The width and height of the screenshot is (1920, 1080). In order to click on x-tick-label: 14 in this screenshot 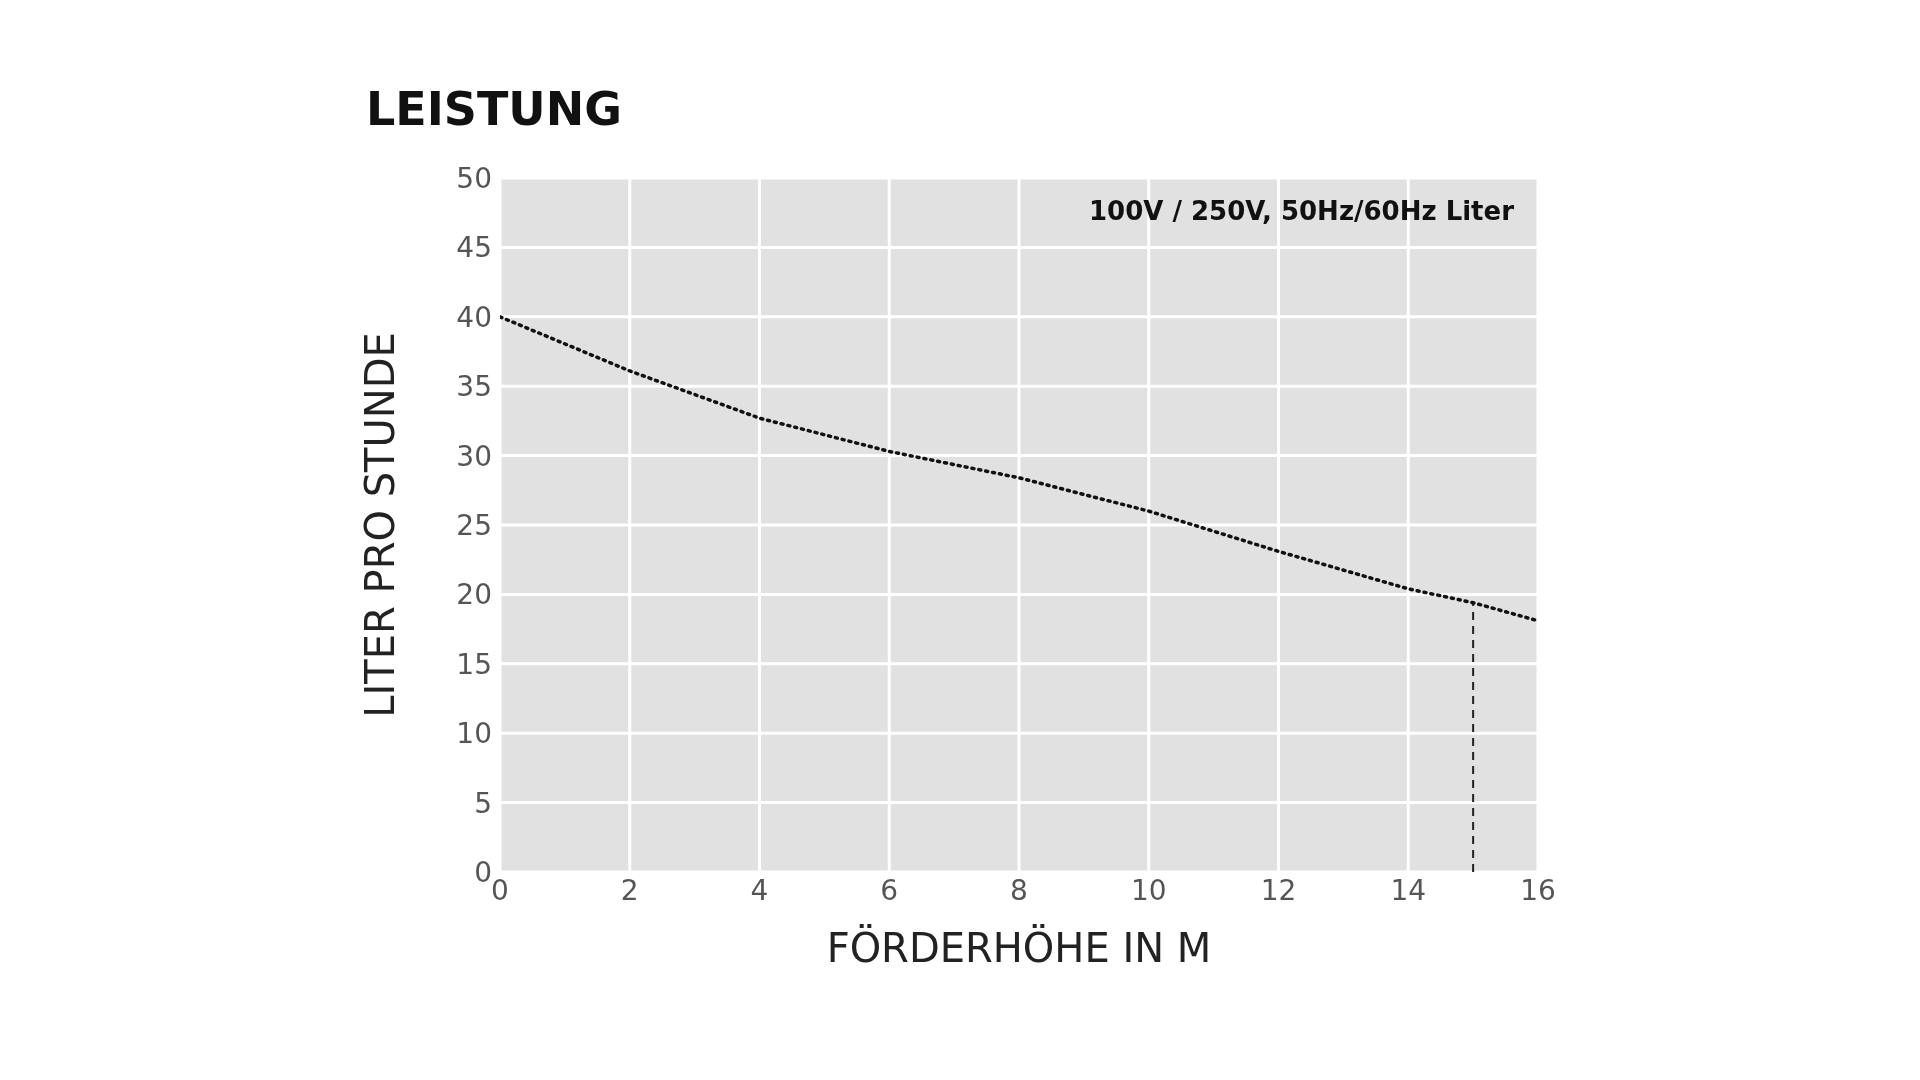, I will do `click(1408, 890)`.